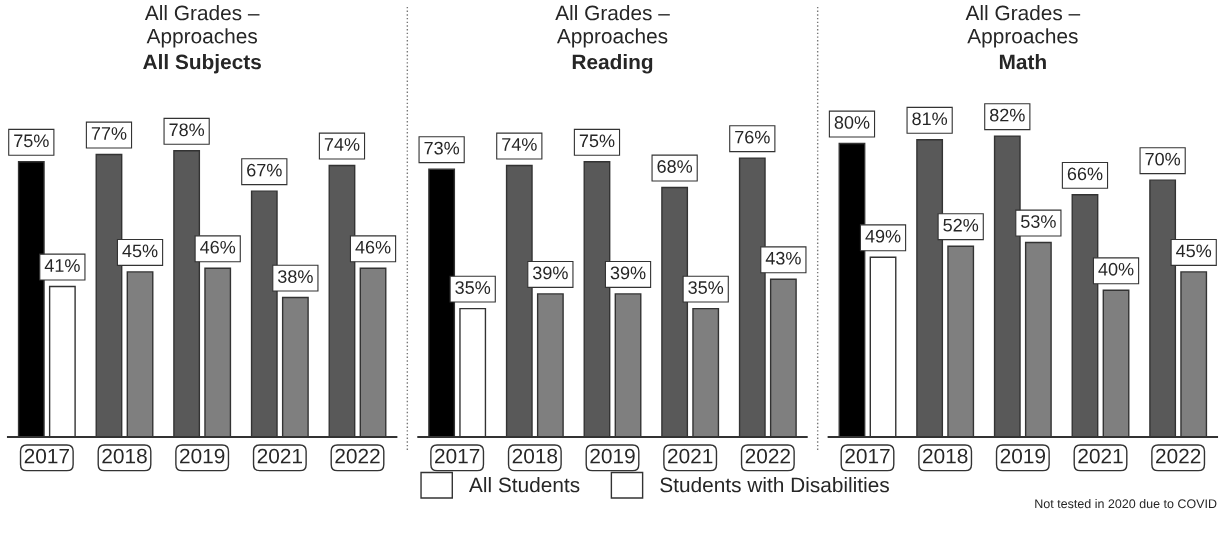  What do you see at coordinates (442, 148) in the screenshot?
I see `data-label: 73%` at bounding box center [442, 148].